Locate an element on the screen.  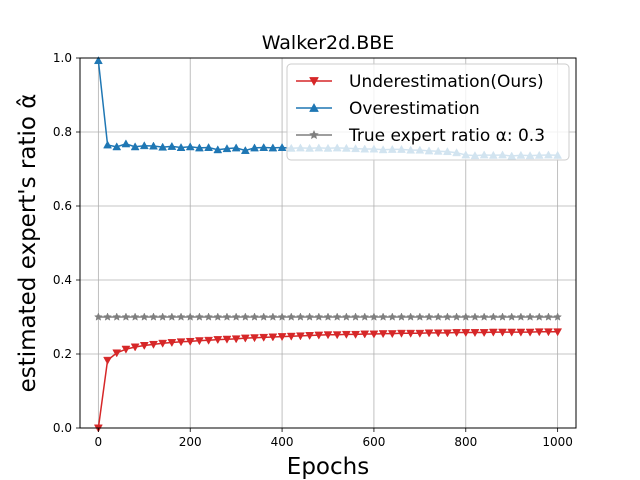
legend-label: True expert ratio α: 0.3 is located at coordinates (446, 136).